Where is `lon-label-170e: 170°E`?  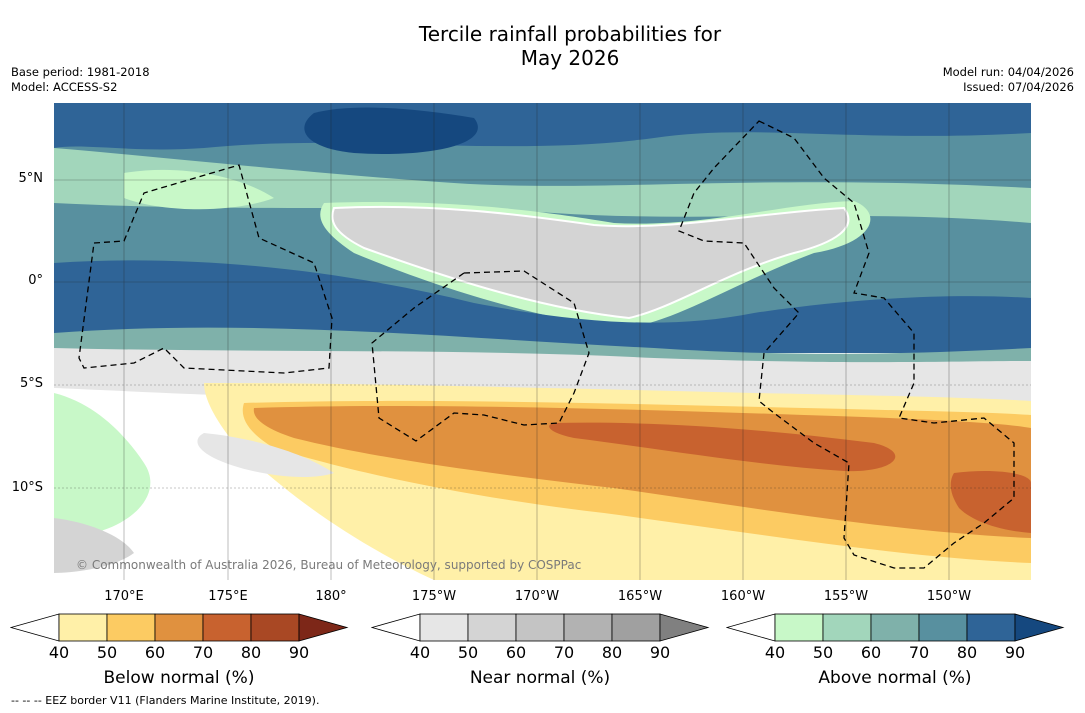 lon-label-170e: 170°E is located at coordinates (124, 596).